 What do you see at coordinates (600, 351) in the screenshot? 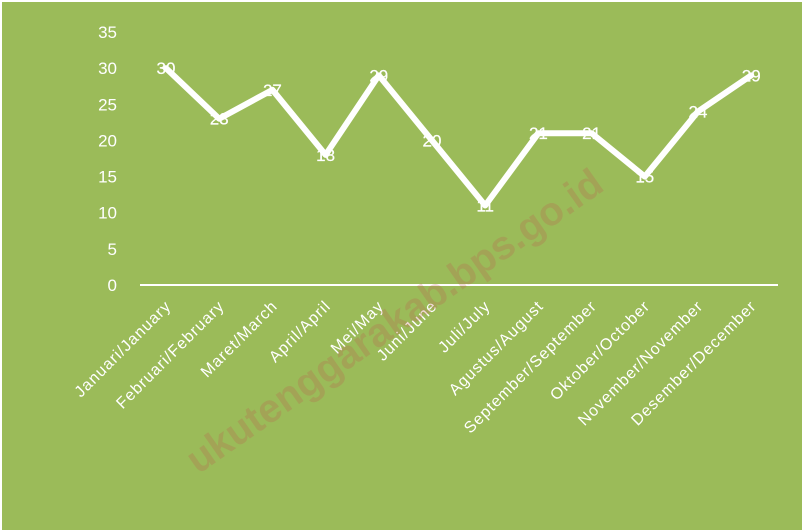
I see `x-category-label: Oktober/October` at bounding box center [600, 351].